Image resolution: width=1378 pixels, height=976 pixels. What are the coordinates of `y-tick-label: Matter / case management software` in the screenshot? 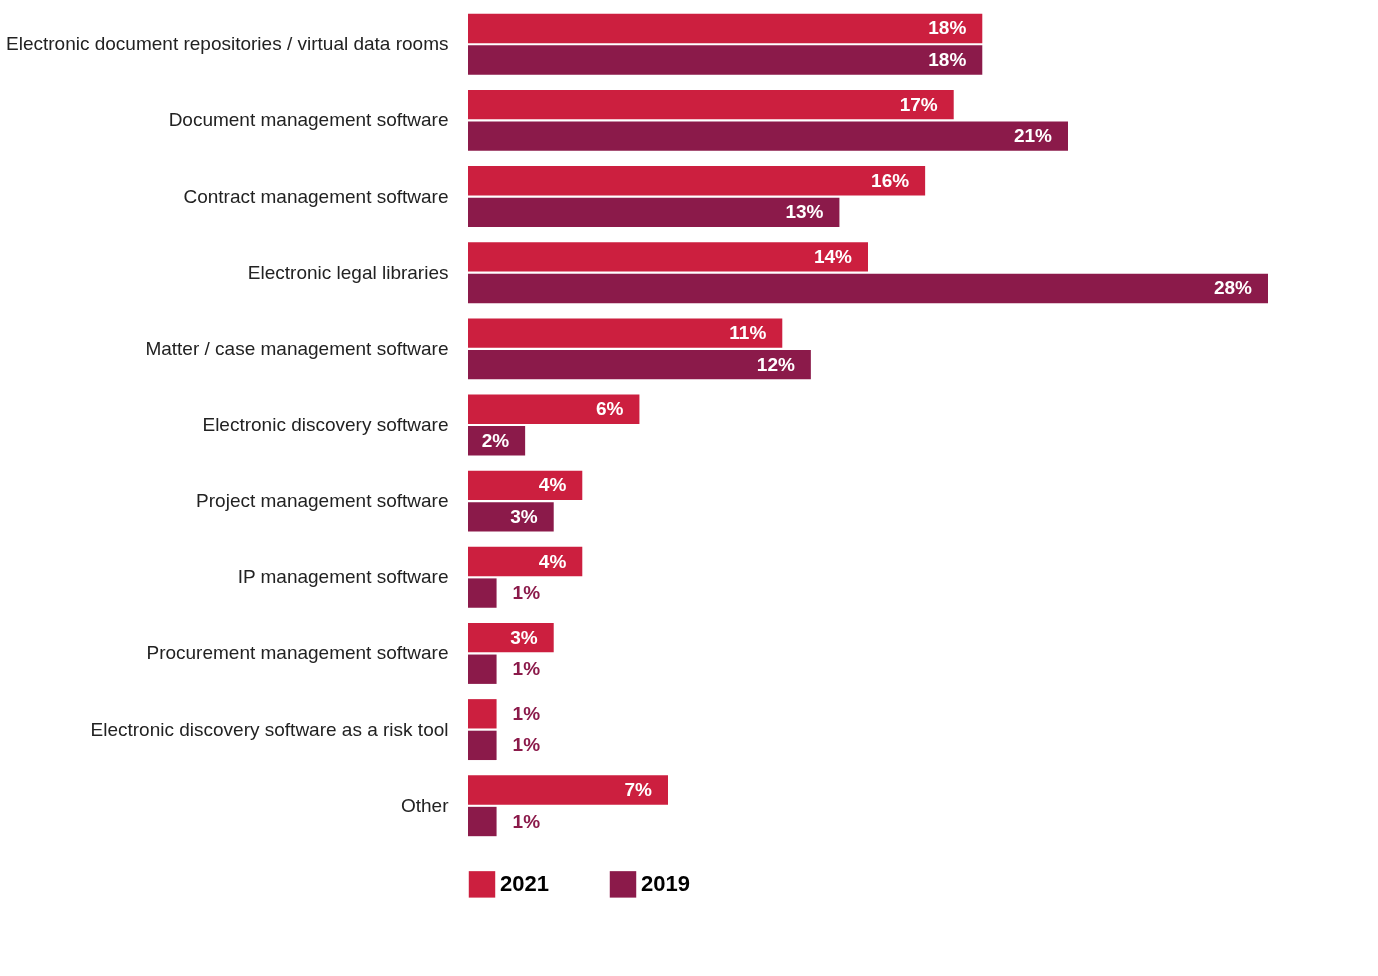 It's located at (297, 348).